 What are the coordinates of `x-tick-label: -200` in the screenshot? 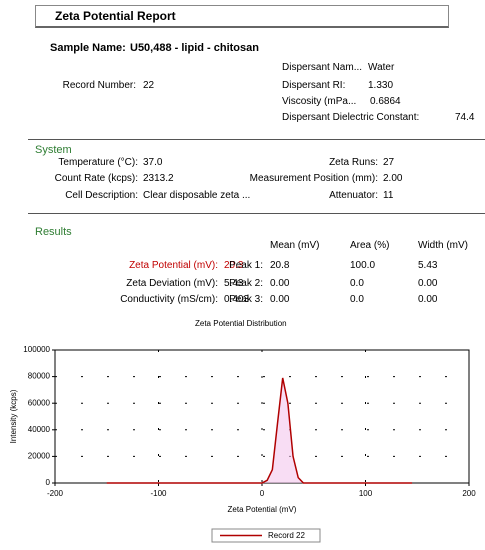 It's located at (55, 493).